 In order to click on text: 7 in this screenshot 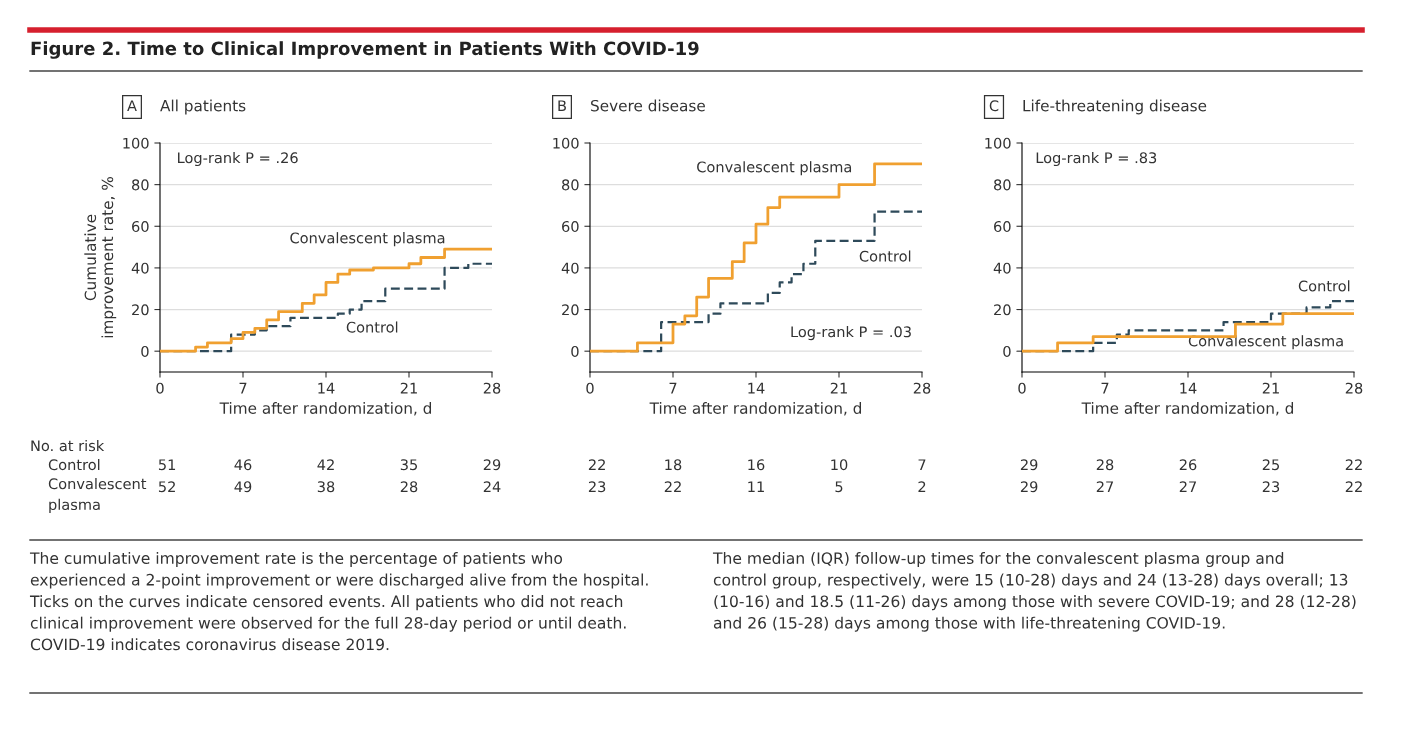, I will do `click(922, 465)`.